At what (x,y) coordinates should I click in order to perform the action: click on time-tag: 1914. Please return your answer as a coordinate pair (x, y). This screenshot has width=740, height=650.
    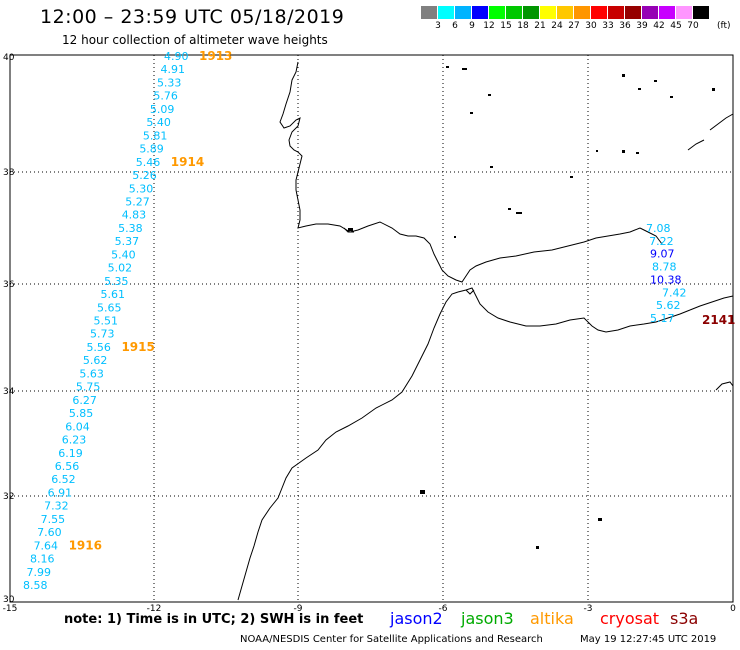
    Looking at the image, I should click on (187, 162).